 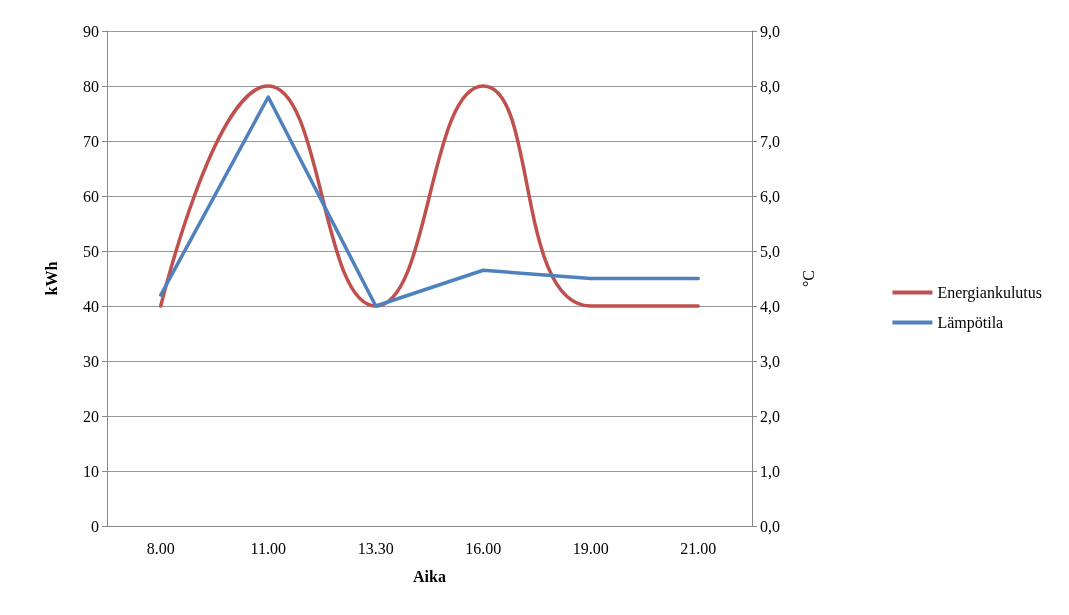 What do you see at coordinates (770, 526) in the screenshot?
I see `y2-tick-label: 0,0` at bounding box center [770, 526].